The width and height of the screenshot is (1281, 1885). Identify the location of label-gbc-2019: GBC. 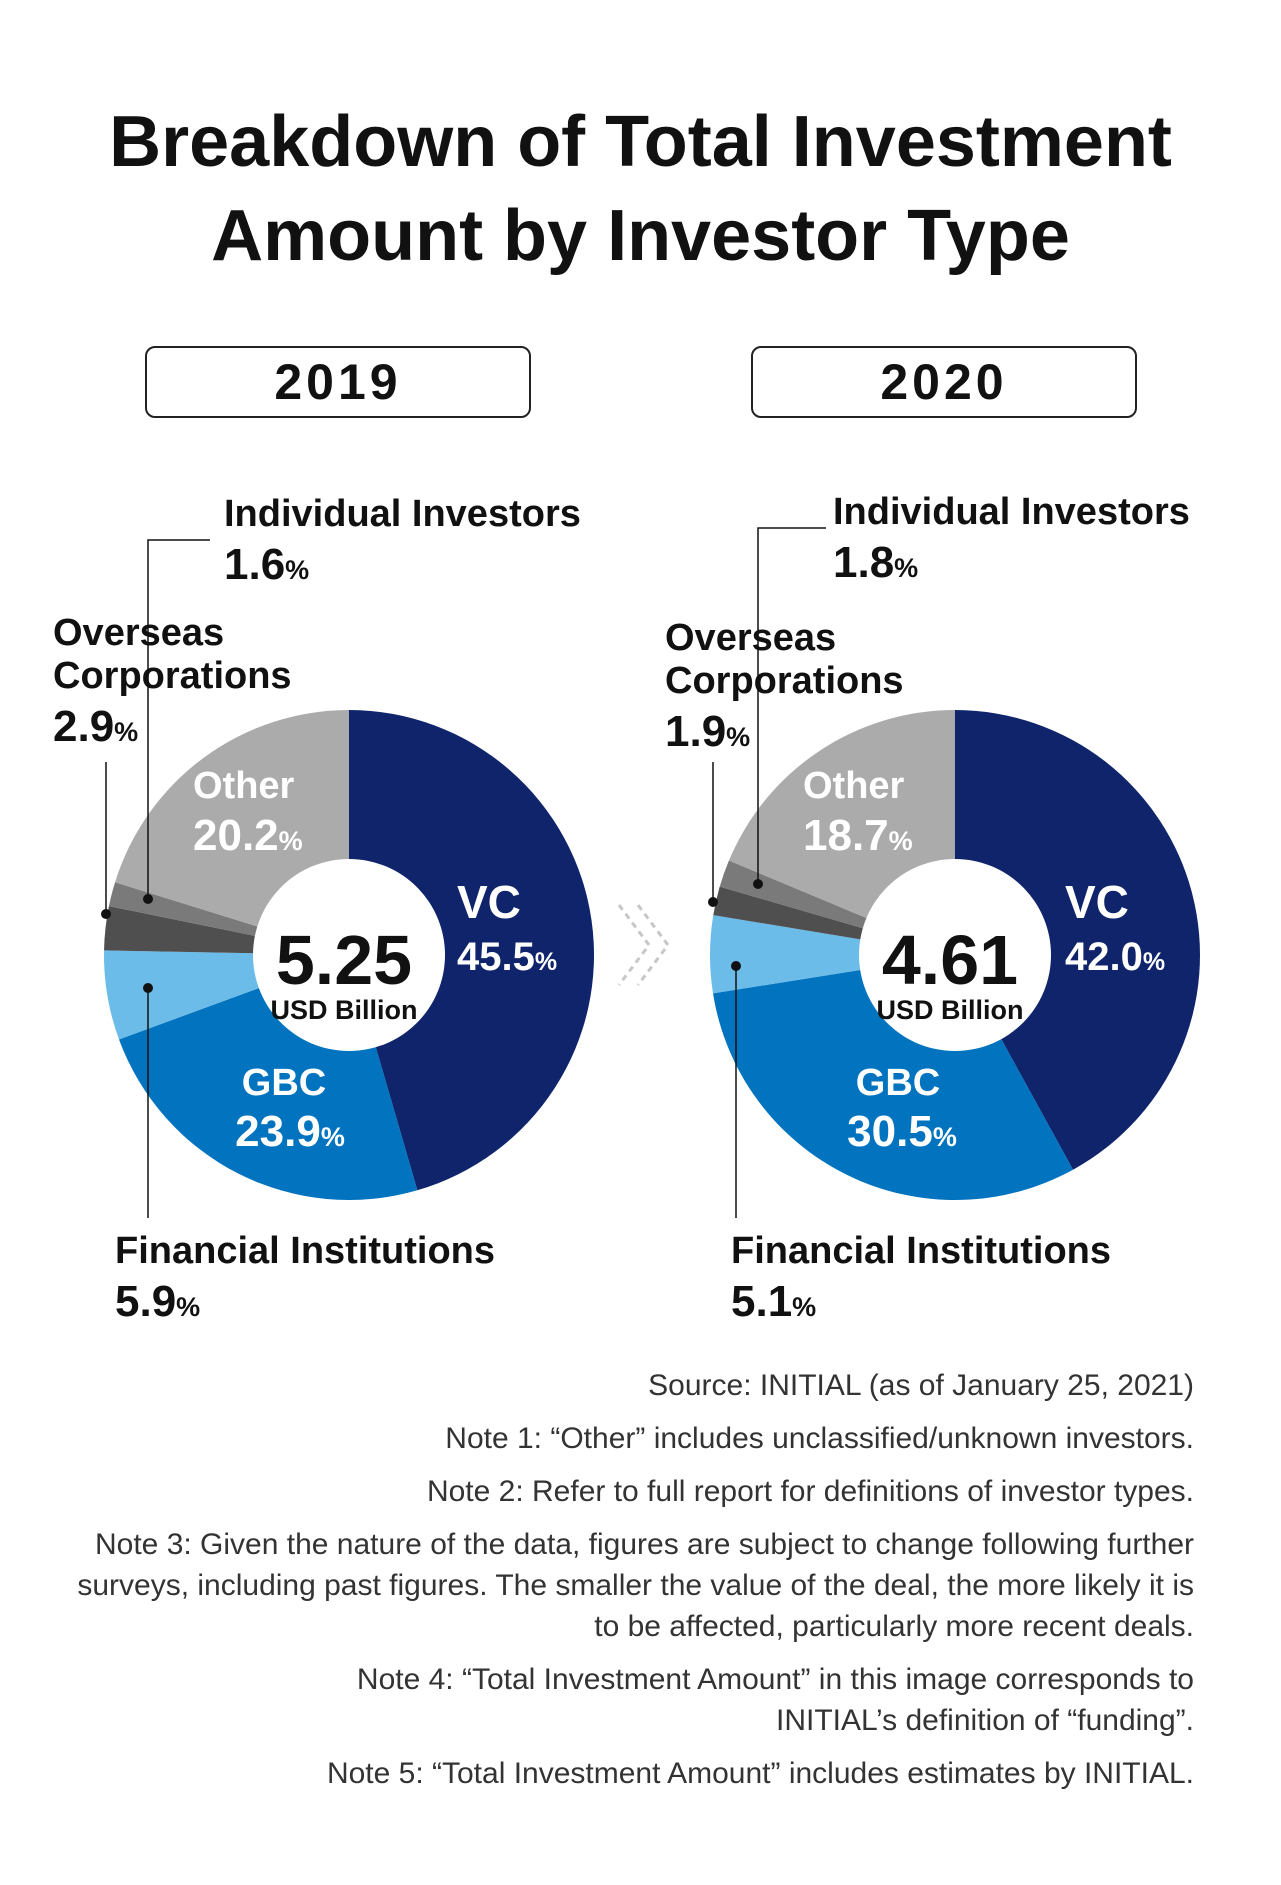
(284, 1083).